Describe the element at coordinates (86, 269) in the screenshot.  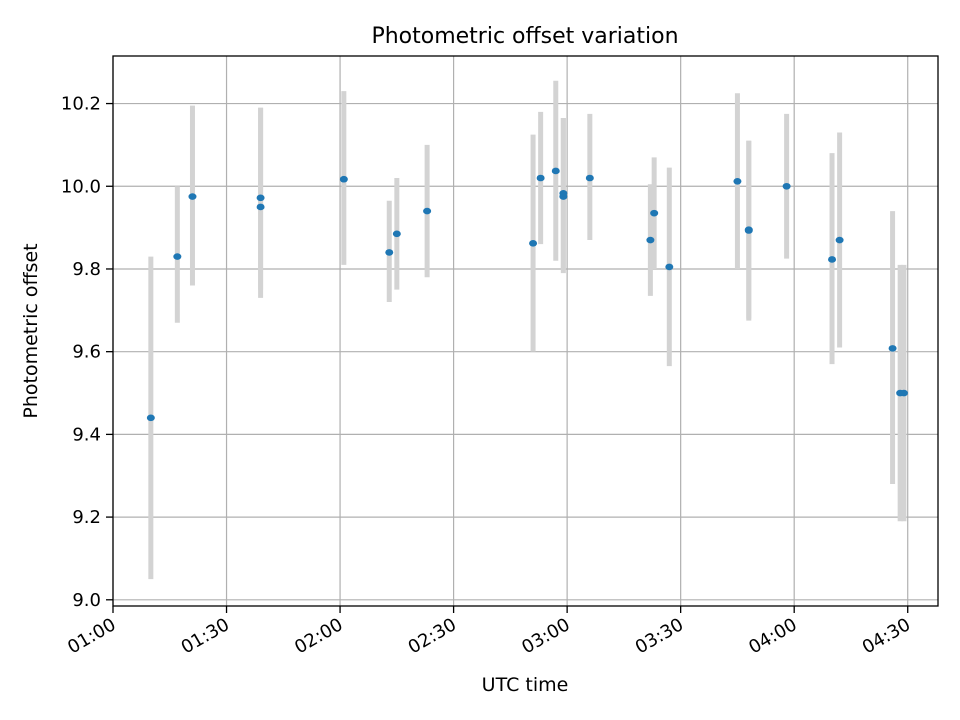
I see `y-tick-label: 9.8` at that location.